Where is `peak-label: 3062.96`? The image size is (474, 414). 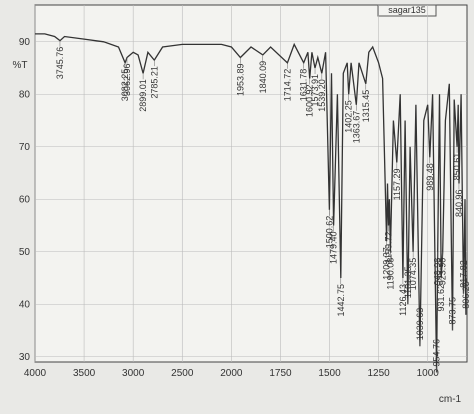
peak-label: 3062.96 is located at coordinates (127, 80).